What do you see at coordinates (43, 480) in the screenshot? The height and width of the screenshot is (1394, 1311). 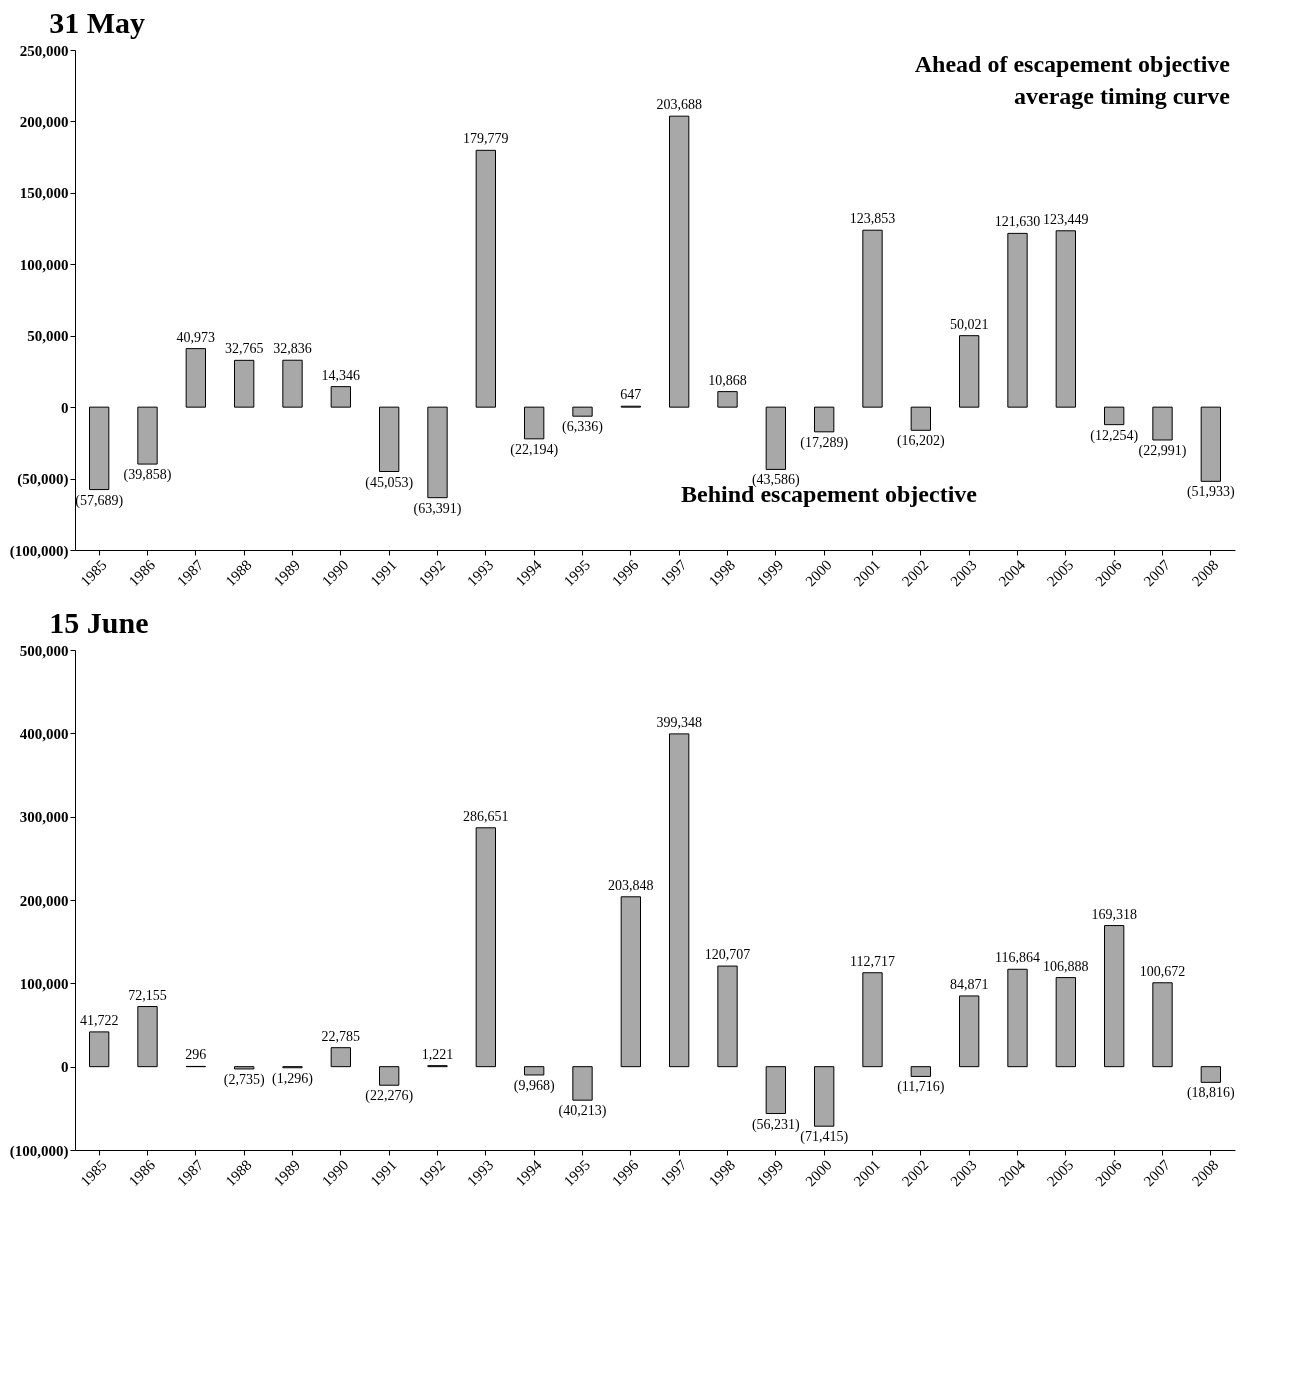 I see `y-tick-label: (50,000)` at bounding box center [43, 480].